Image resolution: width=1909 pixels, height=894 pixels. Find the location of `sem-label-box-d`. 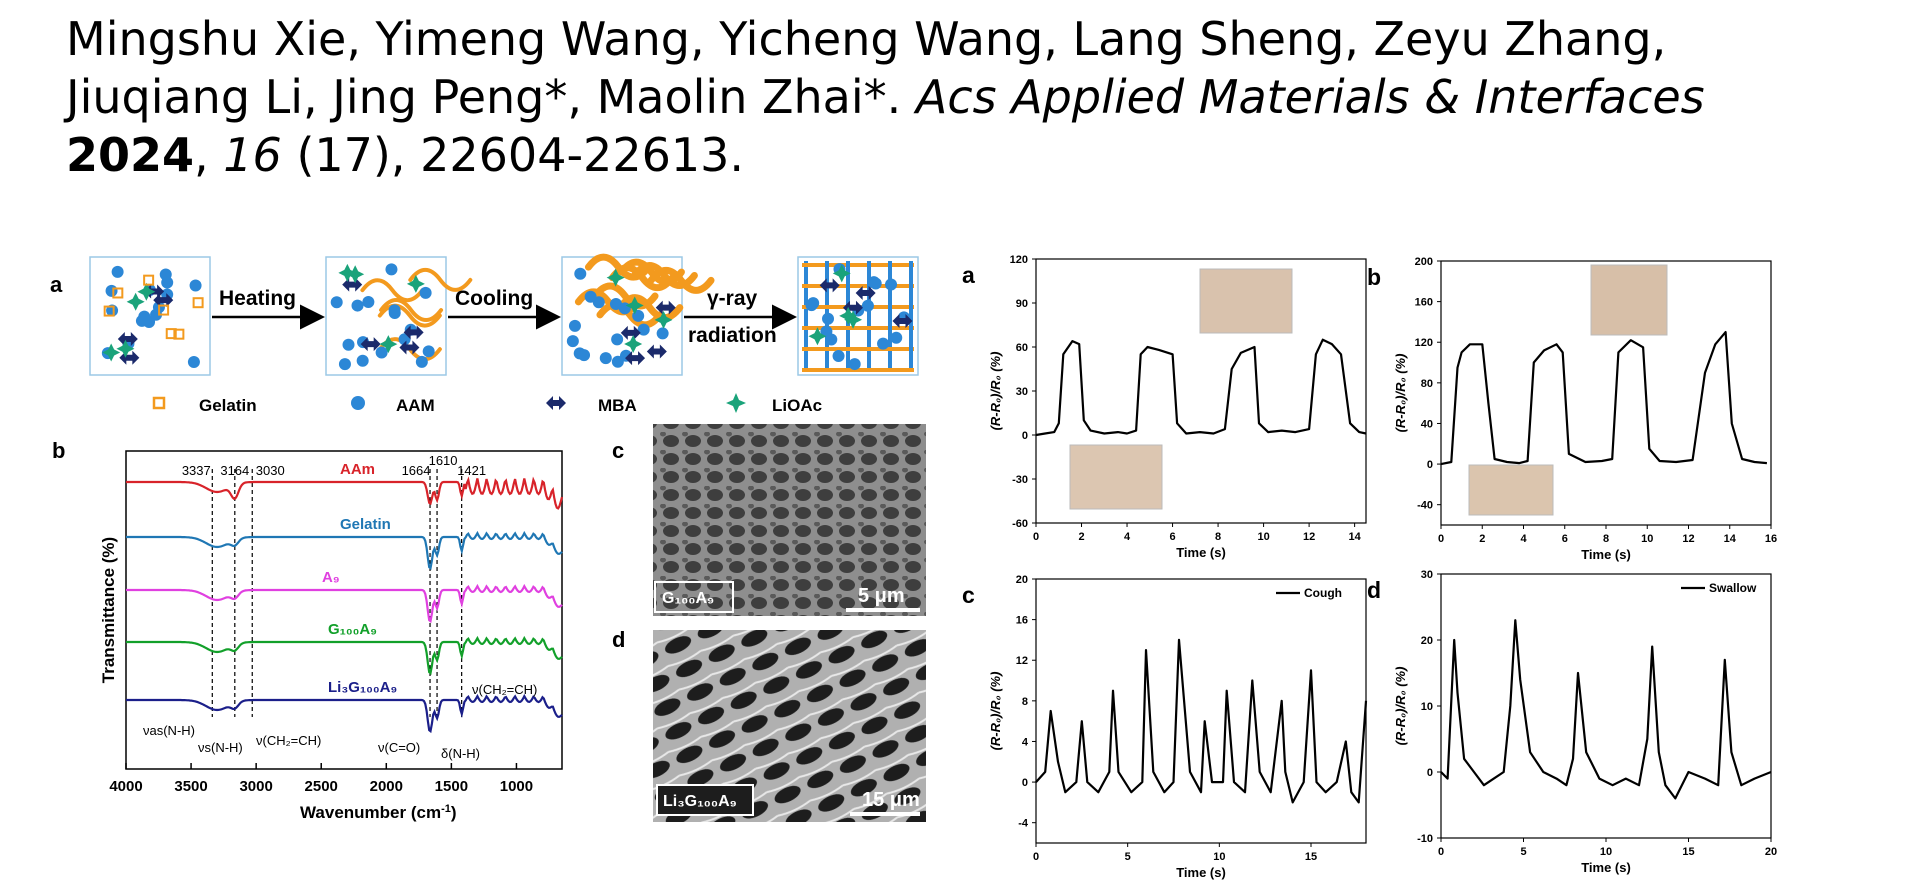

sem-label-box-d is located at coordinates (705, 800).